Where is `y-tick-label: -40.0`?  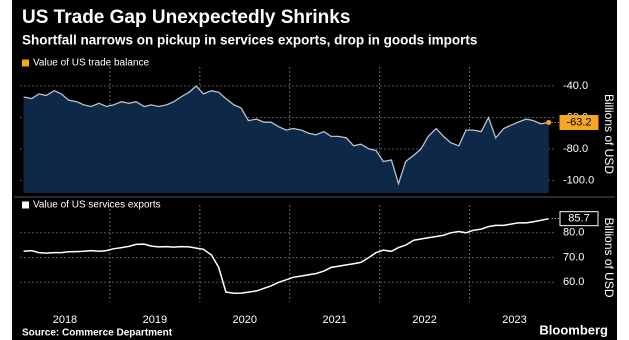 y-tick-label: -40.0 is located at coordinates (575, 86).